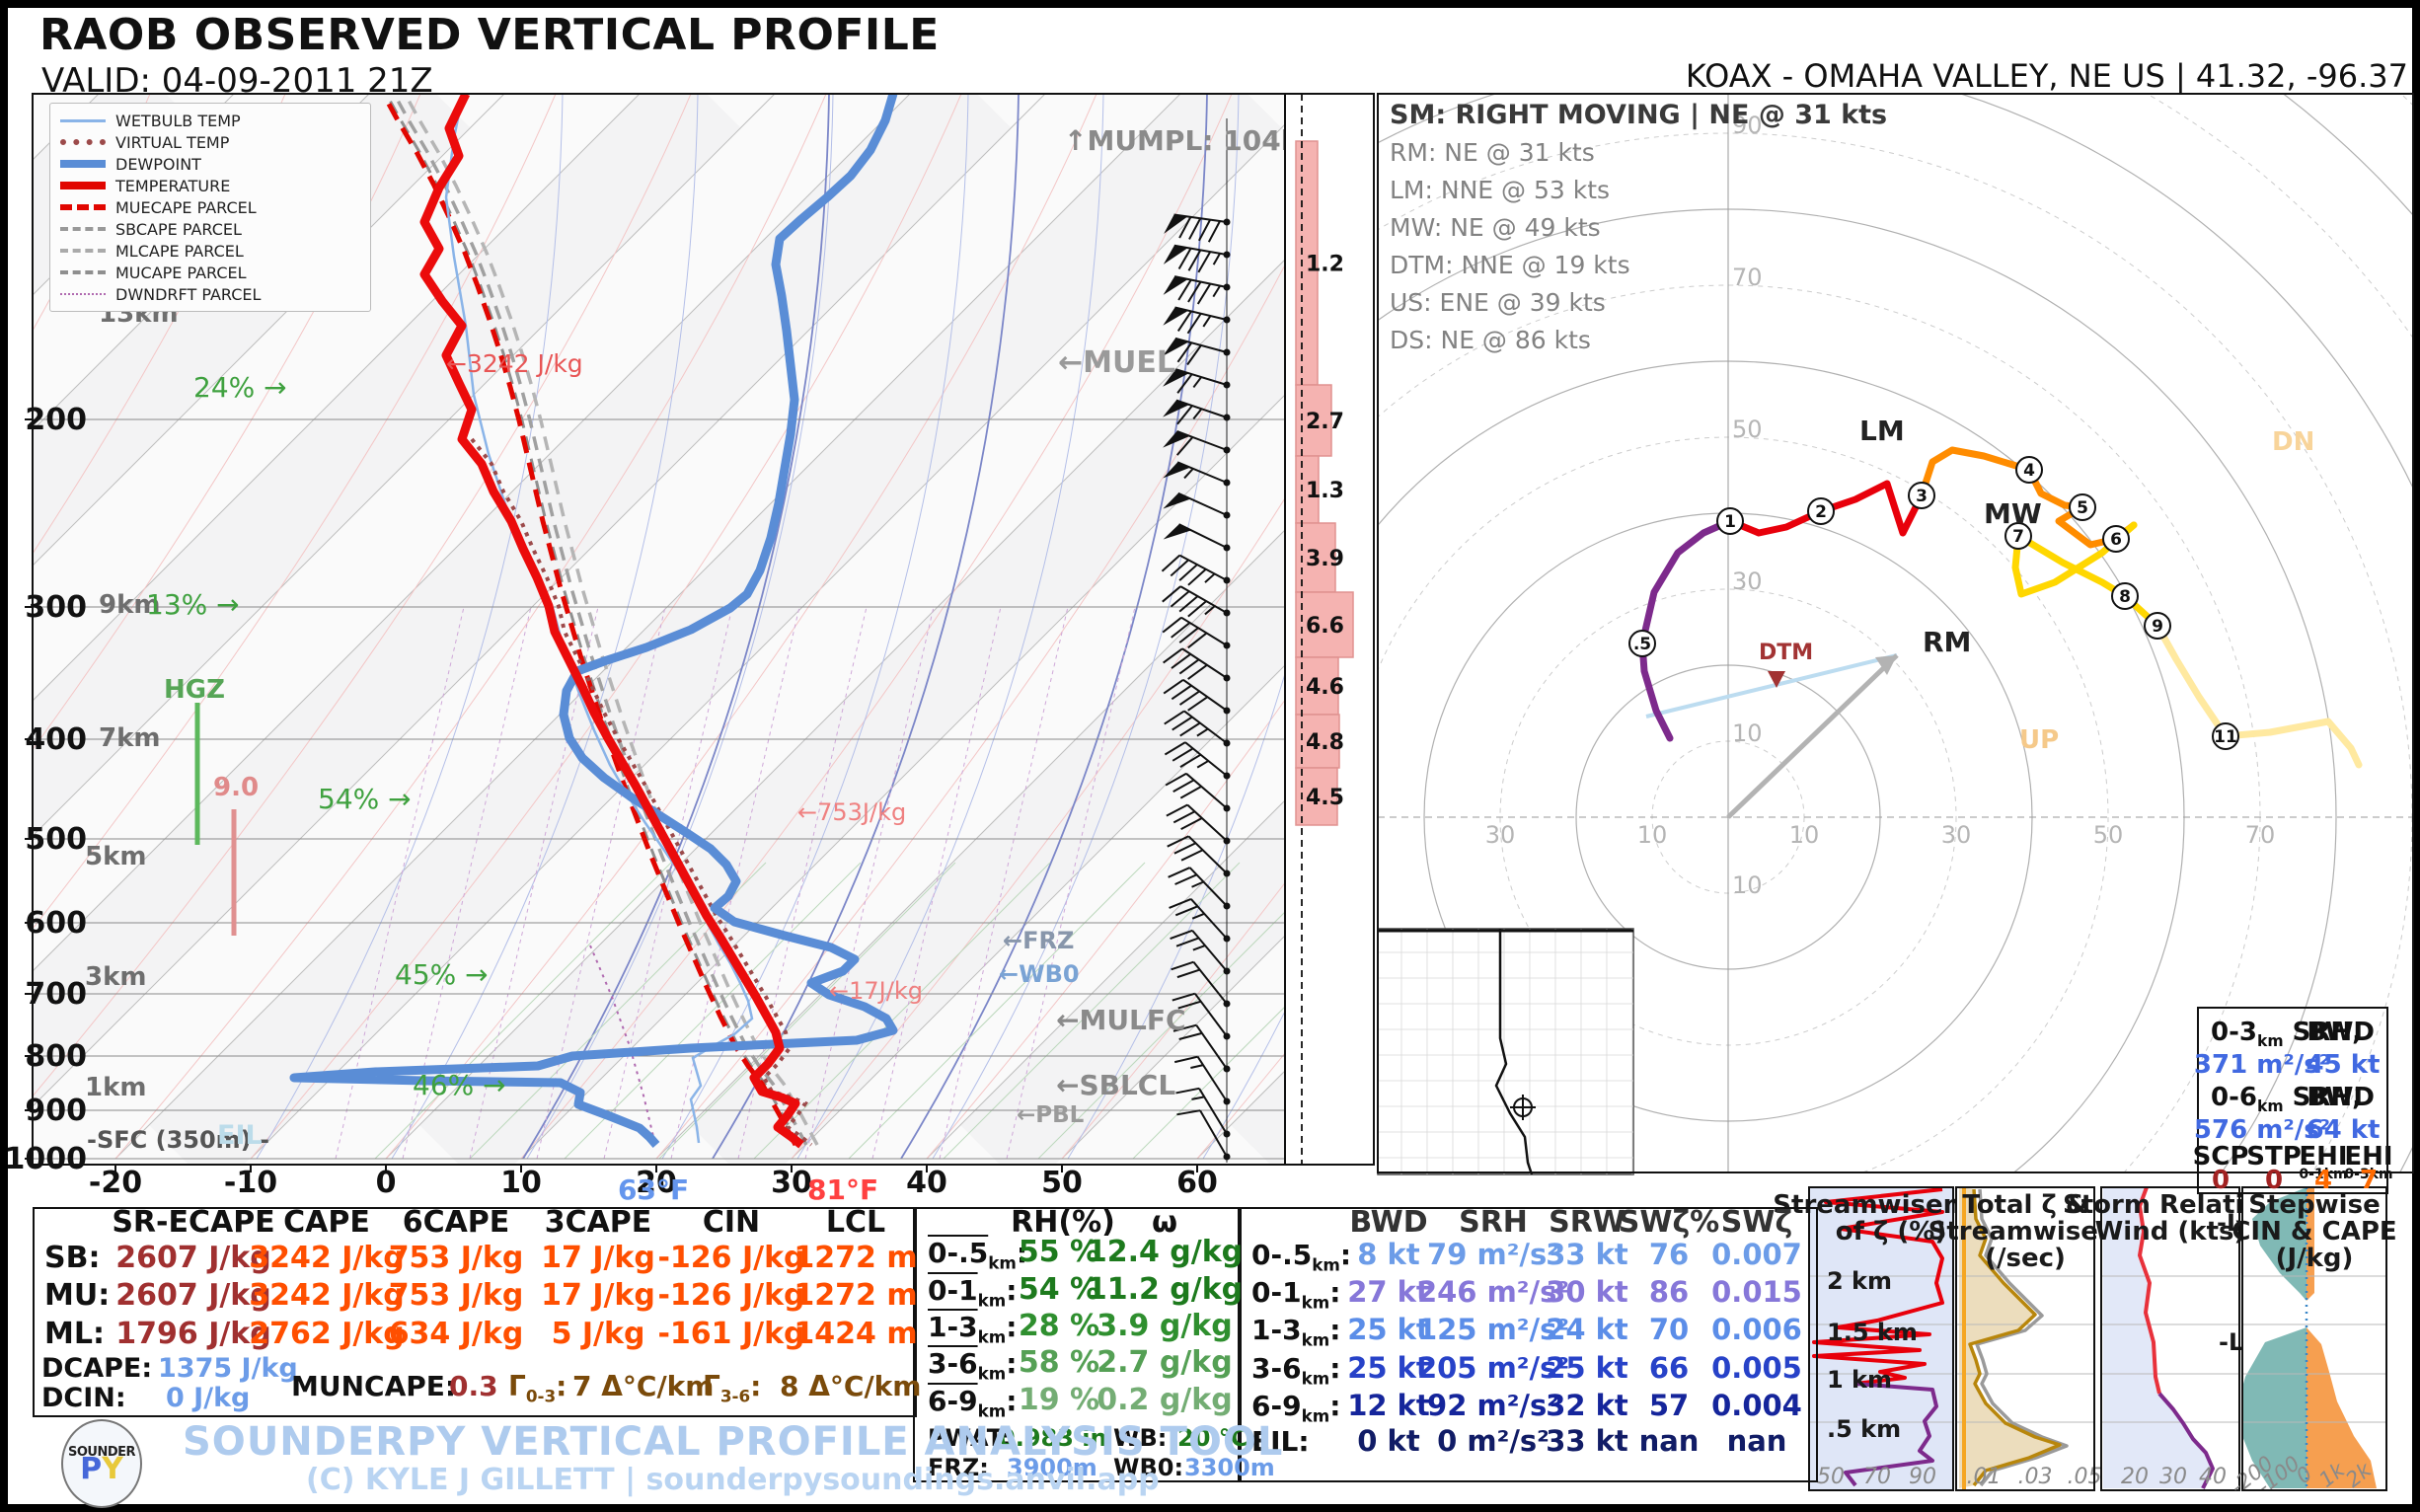  Describe the element at coordinates (56, 420) in the screenshot. I see `pressure-tick-label: 200` at that location.